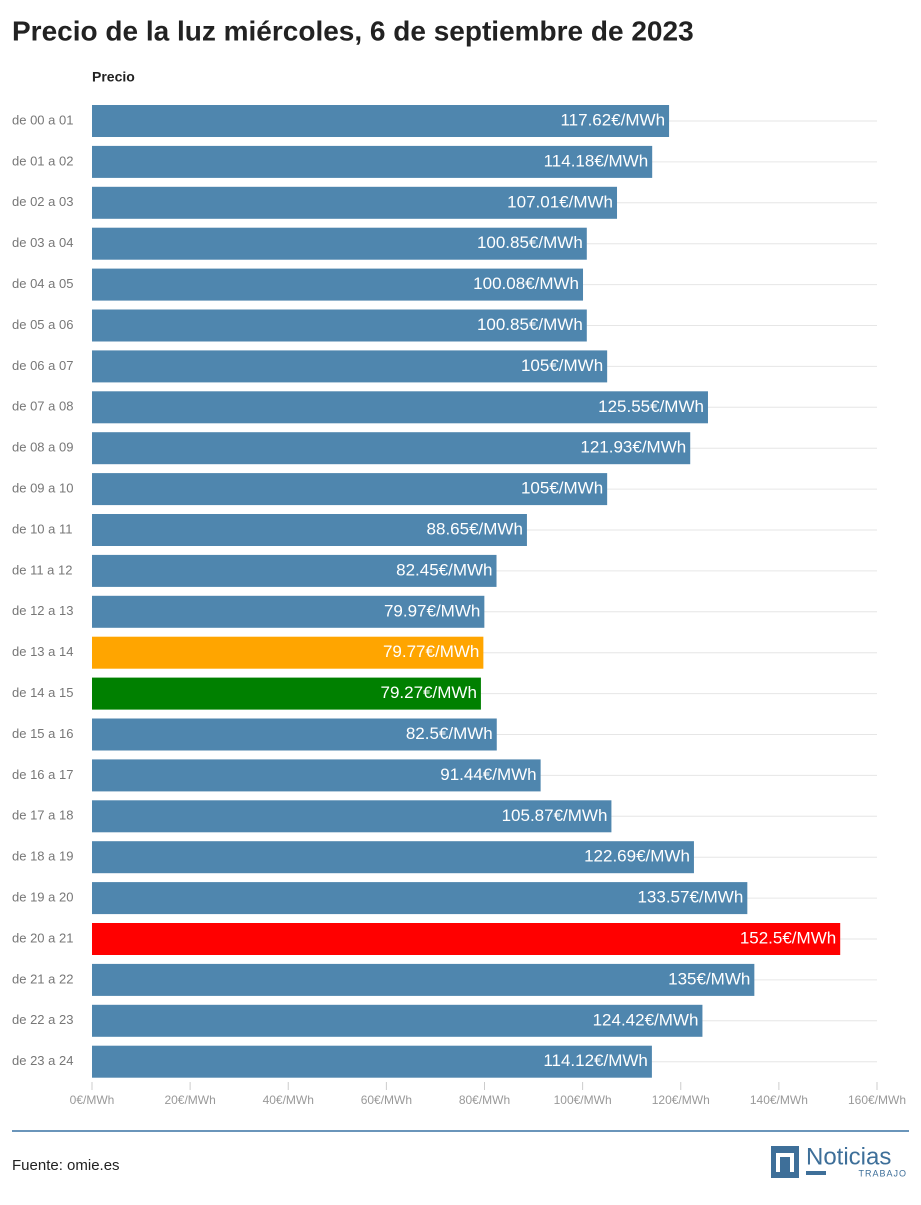 The image size is (921, 1205). Describe the element at coordinates (848, 1156) in the screenshot. I see `logo-title: Noticias` at that location.